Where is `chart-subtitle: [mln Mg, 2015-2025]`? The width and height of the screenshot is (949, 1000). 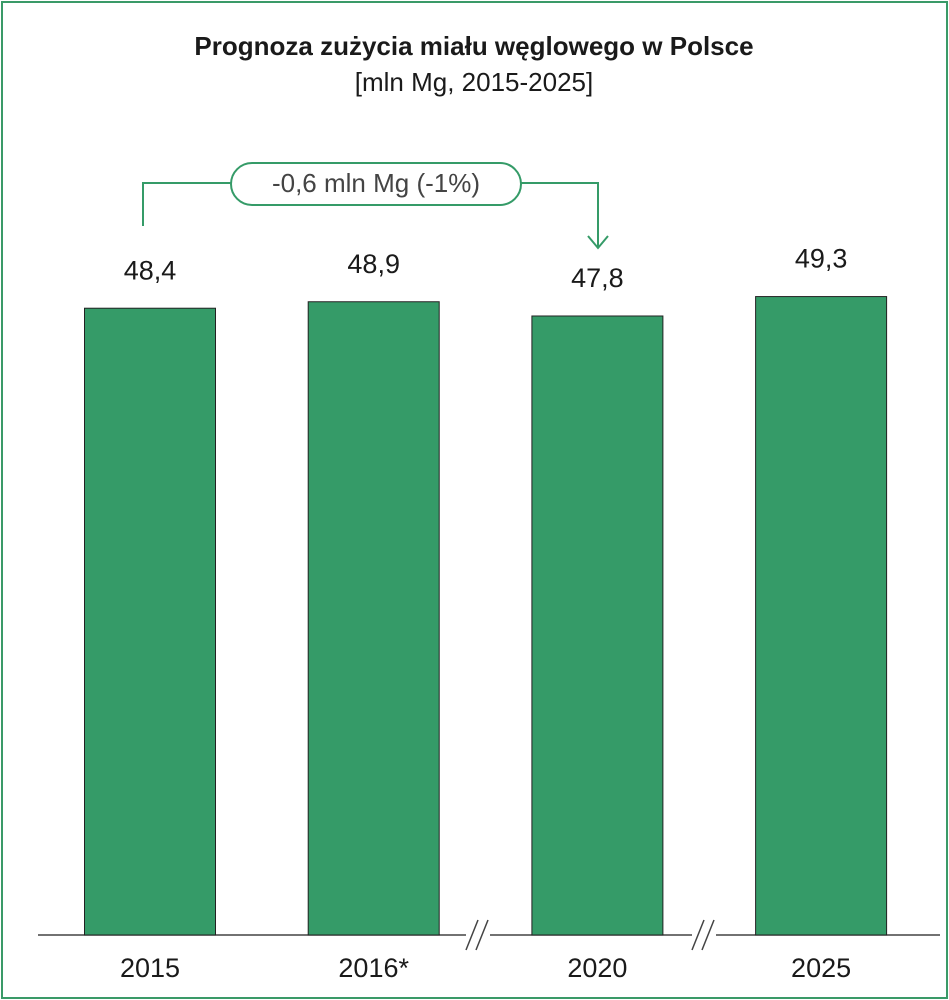 chart-subtitle: [mln Mg, 2015-2025] is located at coordinates (474, 82).